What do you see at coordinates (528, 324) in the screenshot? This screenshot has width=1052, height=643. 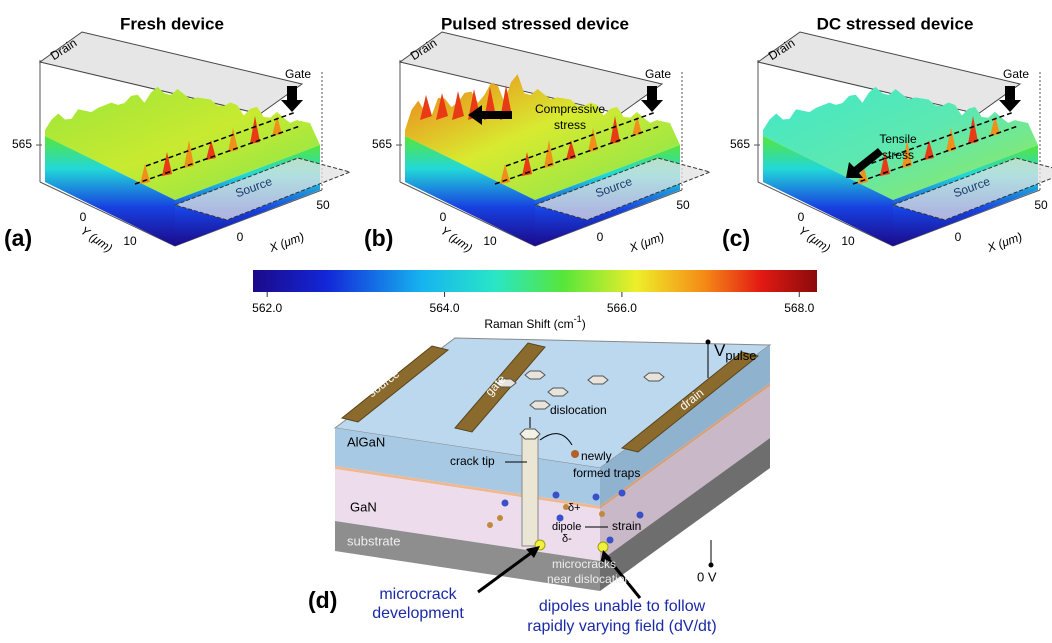 I see `label-text: Raman Shift (cm` at bounding box center [528, 324].